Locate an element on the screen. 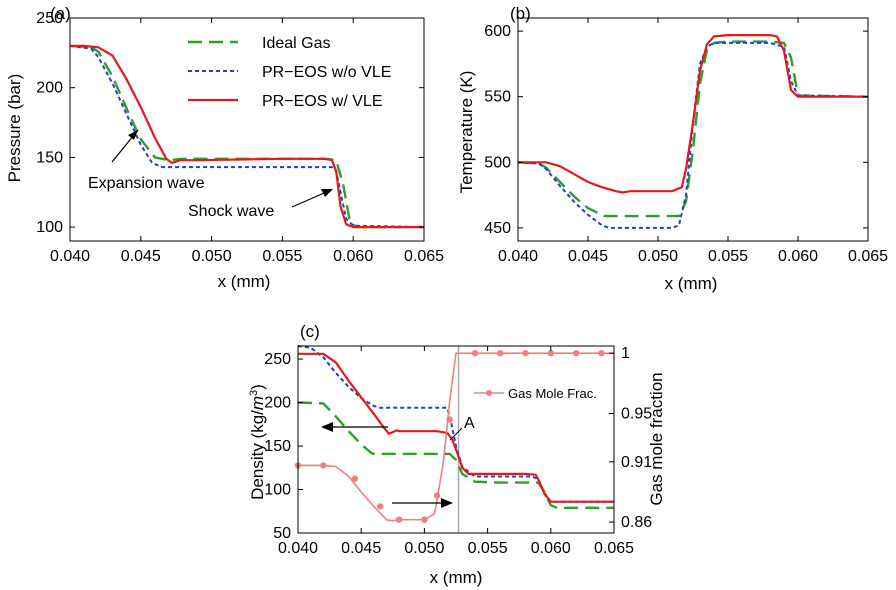 Image resolution: width=896 pixels, height=590 pixels. panel-b-label: (b) is located at coordinates (520, 13).